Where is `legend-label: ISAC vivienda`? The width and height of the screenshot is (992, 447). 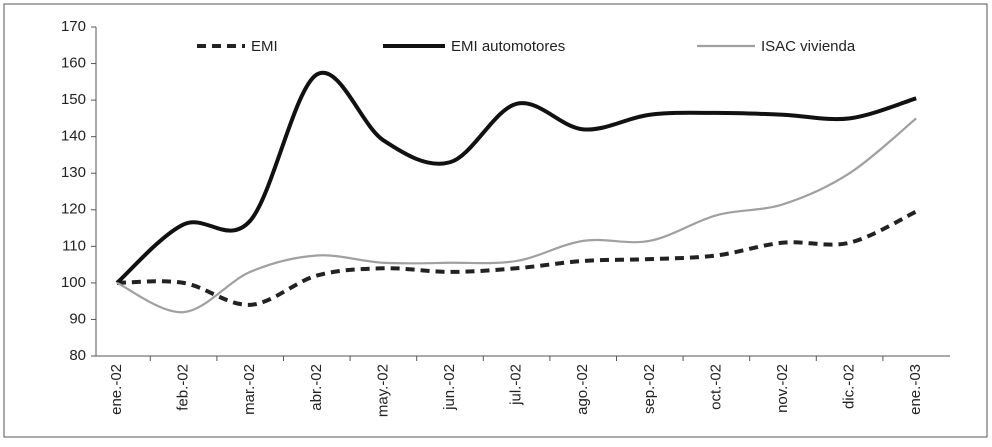 legend-label: ISAC vivienda is located at coordinates (808, 46).